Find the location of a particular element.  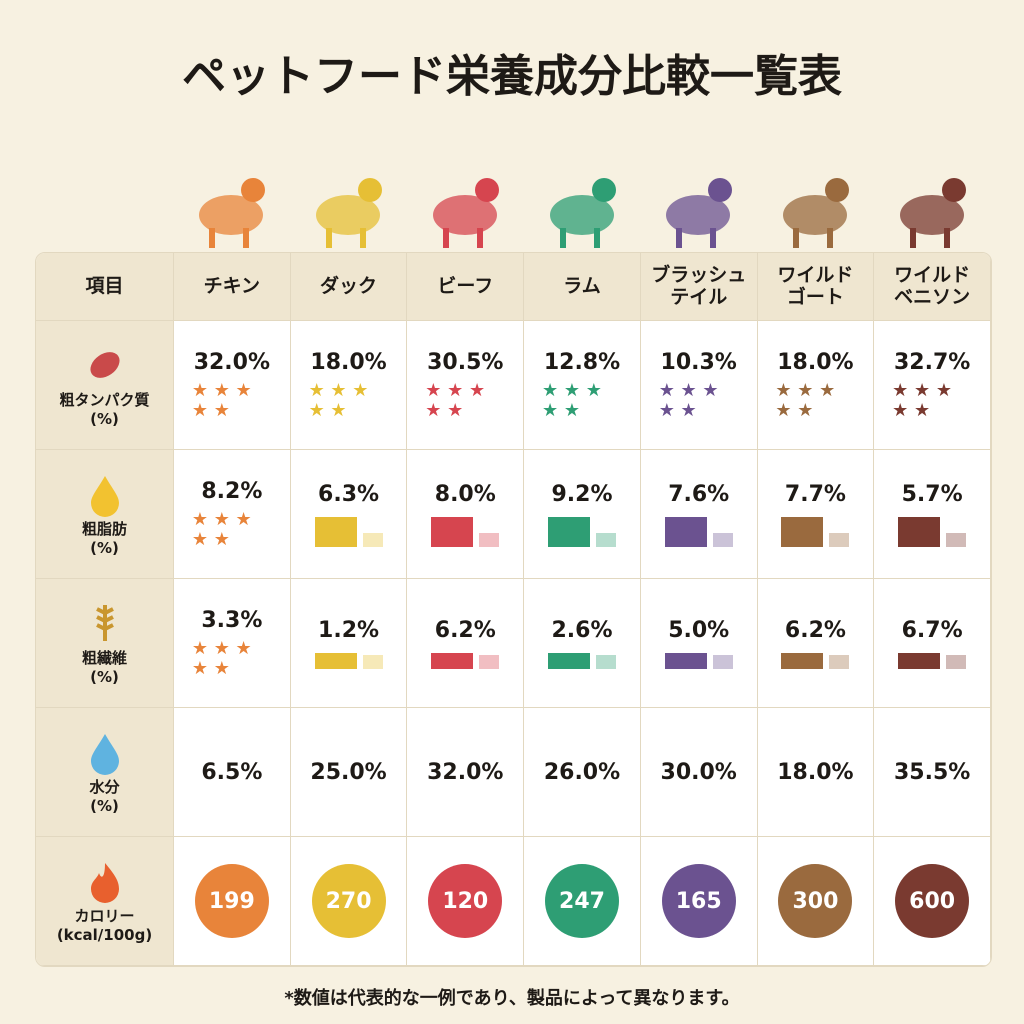

value-cell: 199 is located at coordinates (232, 901).